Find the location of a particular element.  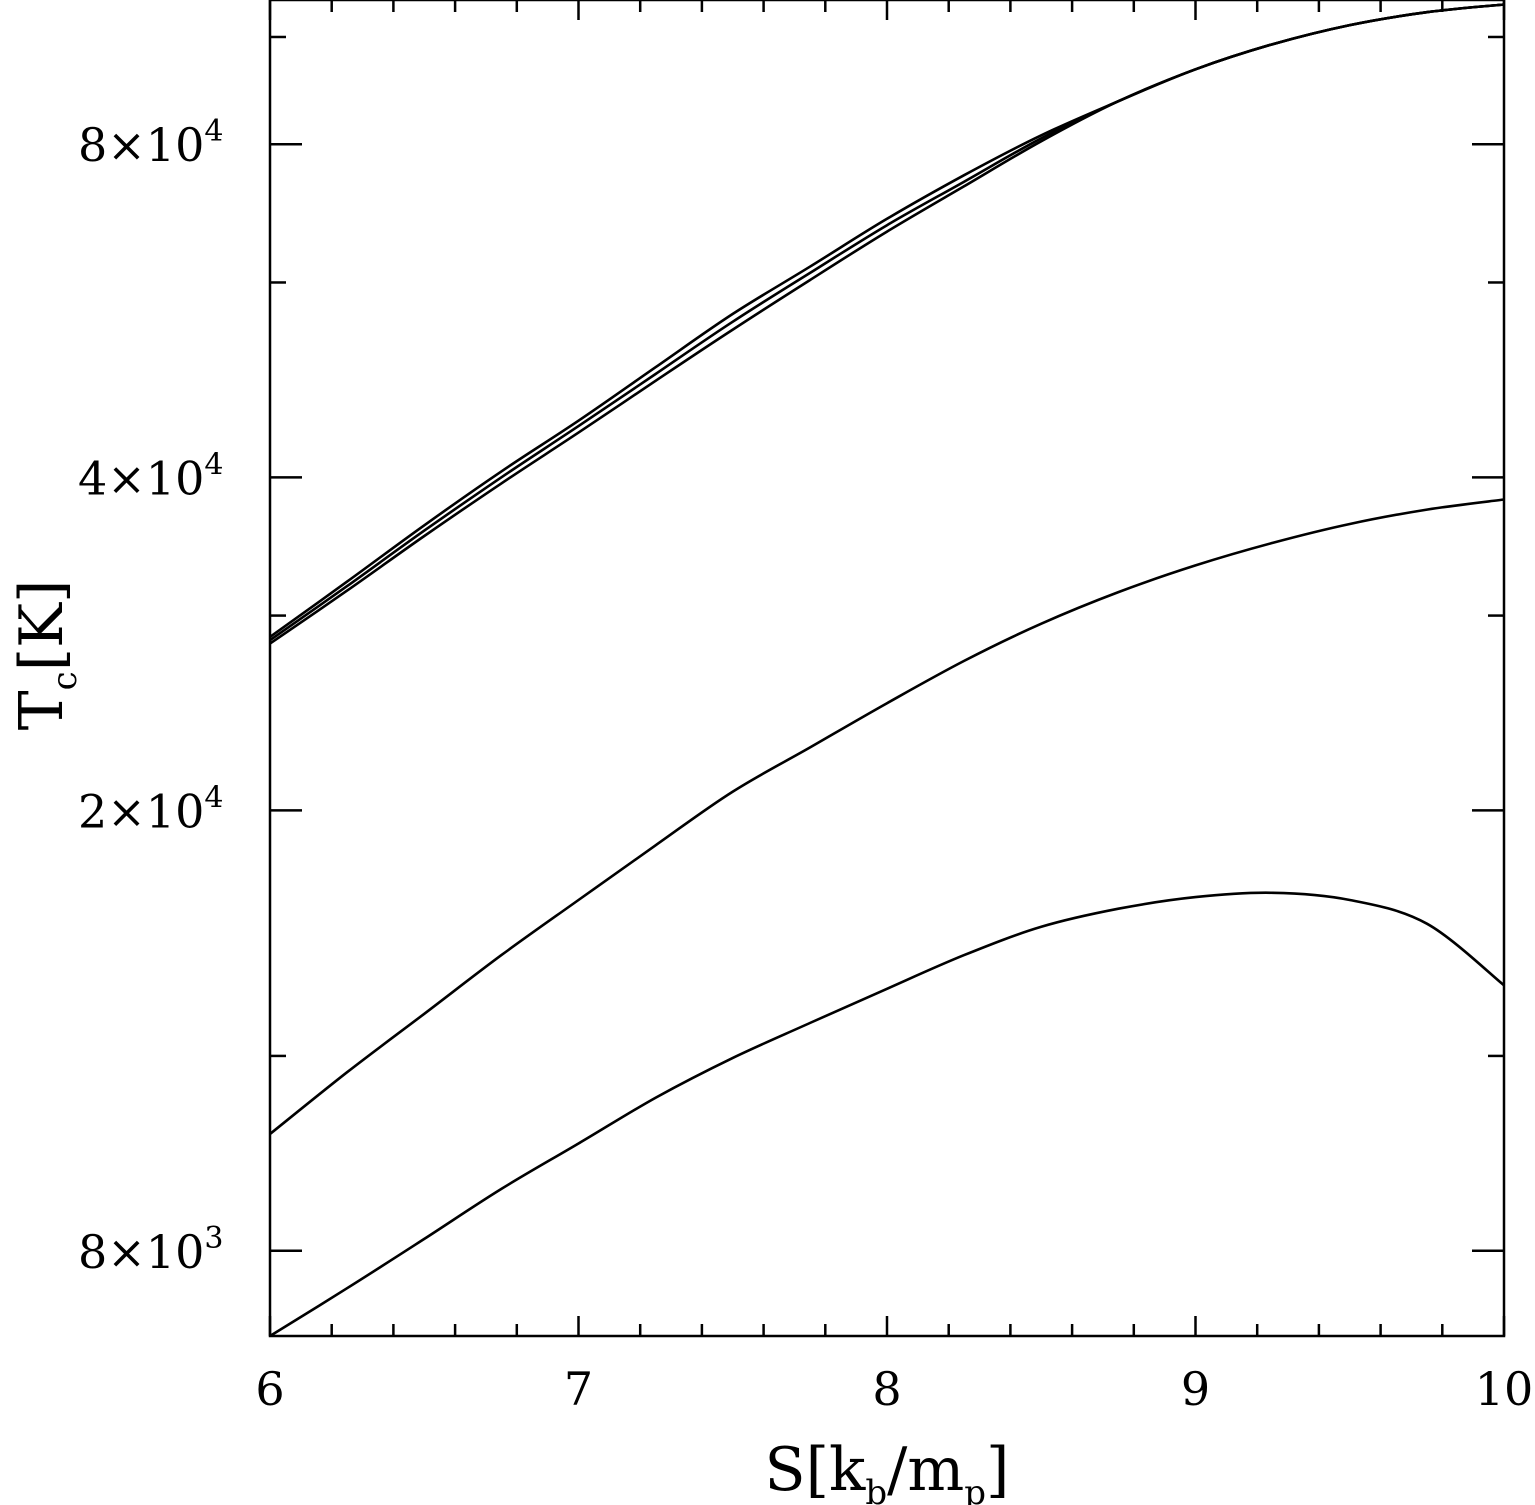

x-tick-label: 8 is located at coordinates (886, 1389).